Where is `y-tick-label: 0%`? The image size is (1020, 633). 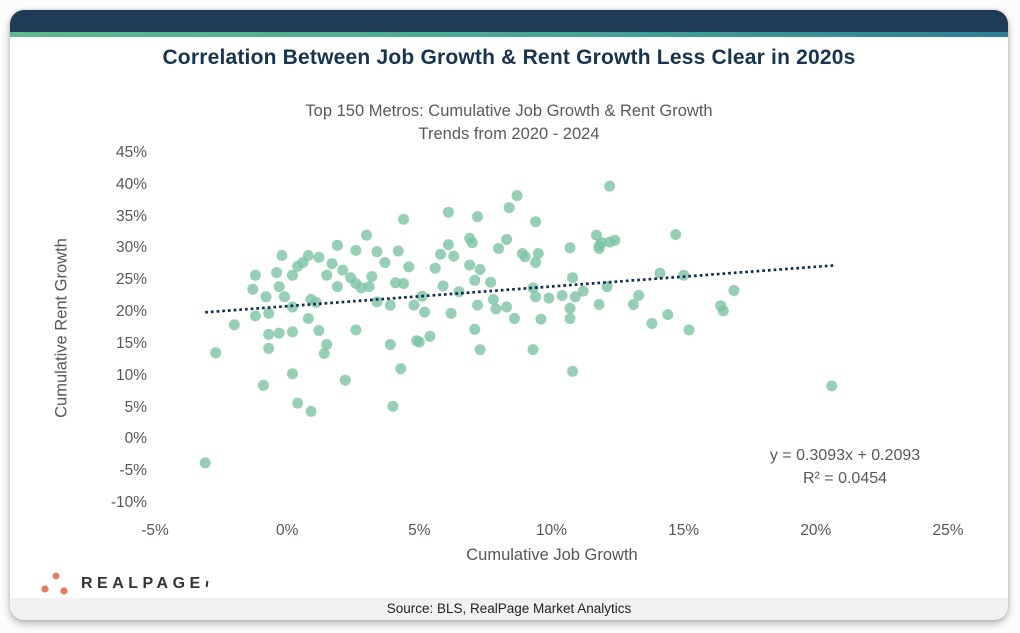 y-tick-label: 0% is located at coordinates (135, 439).